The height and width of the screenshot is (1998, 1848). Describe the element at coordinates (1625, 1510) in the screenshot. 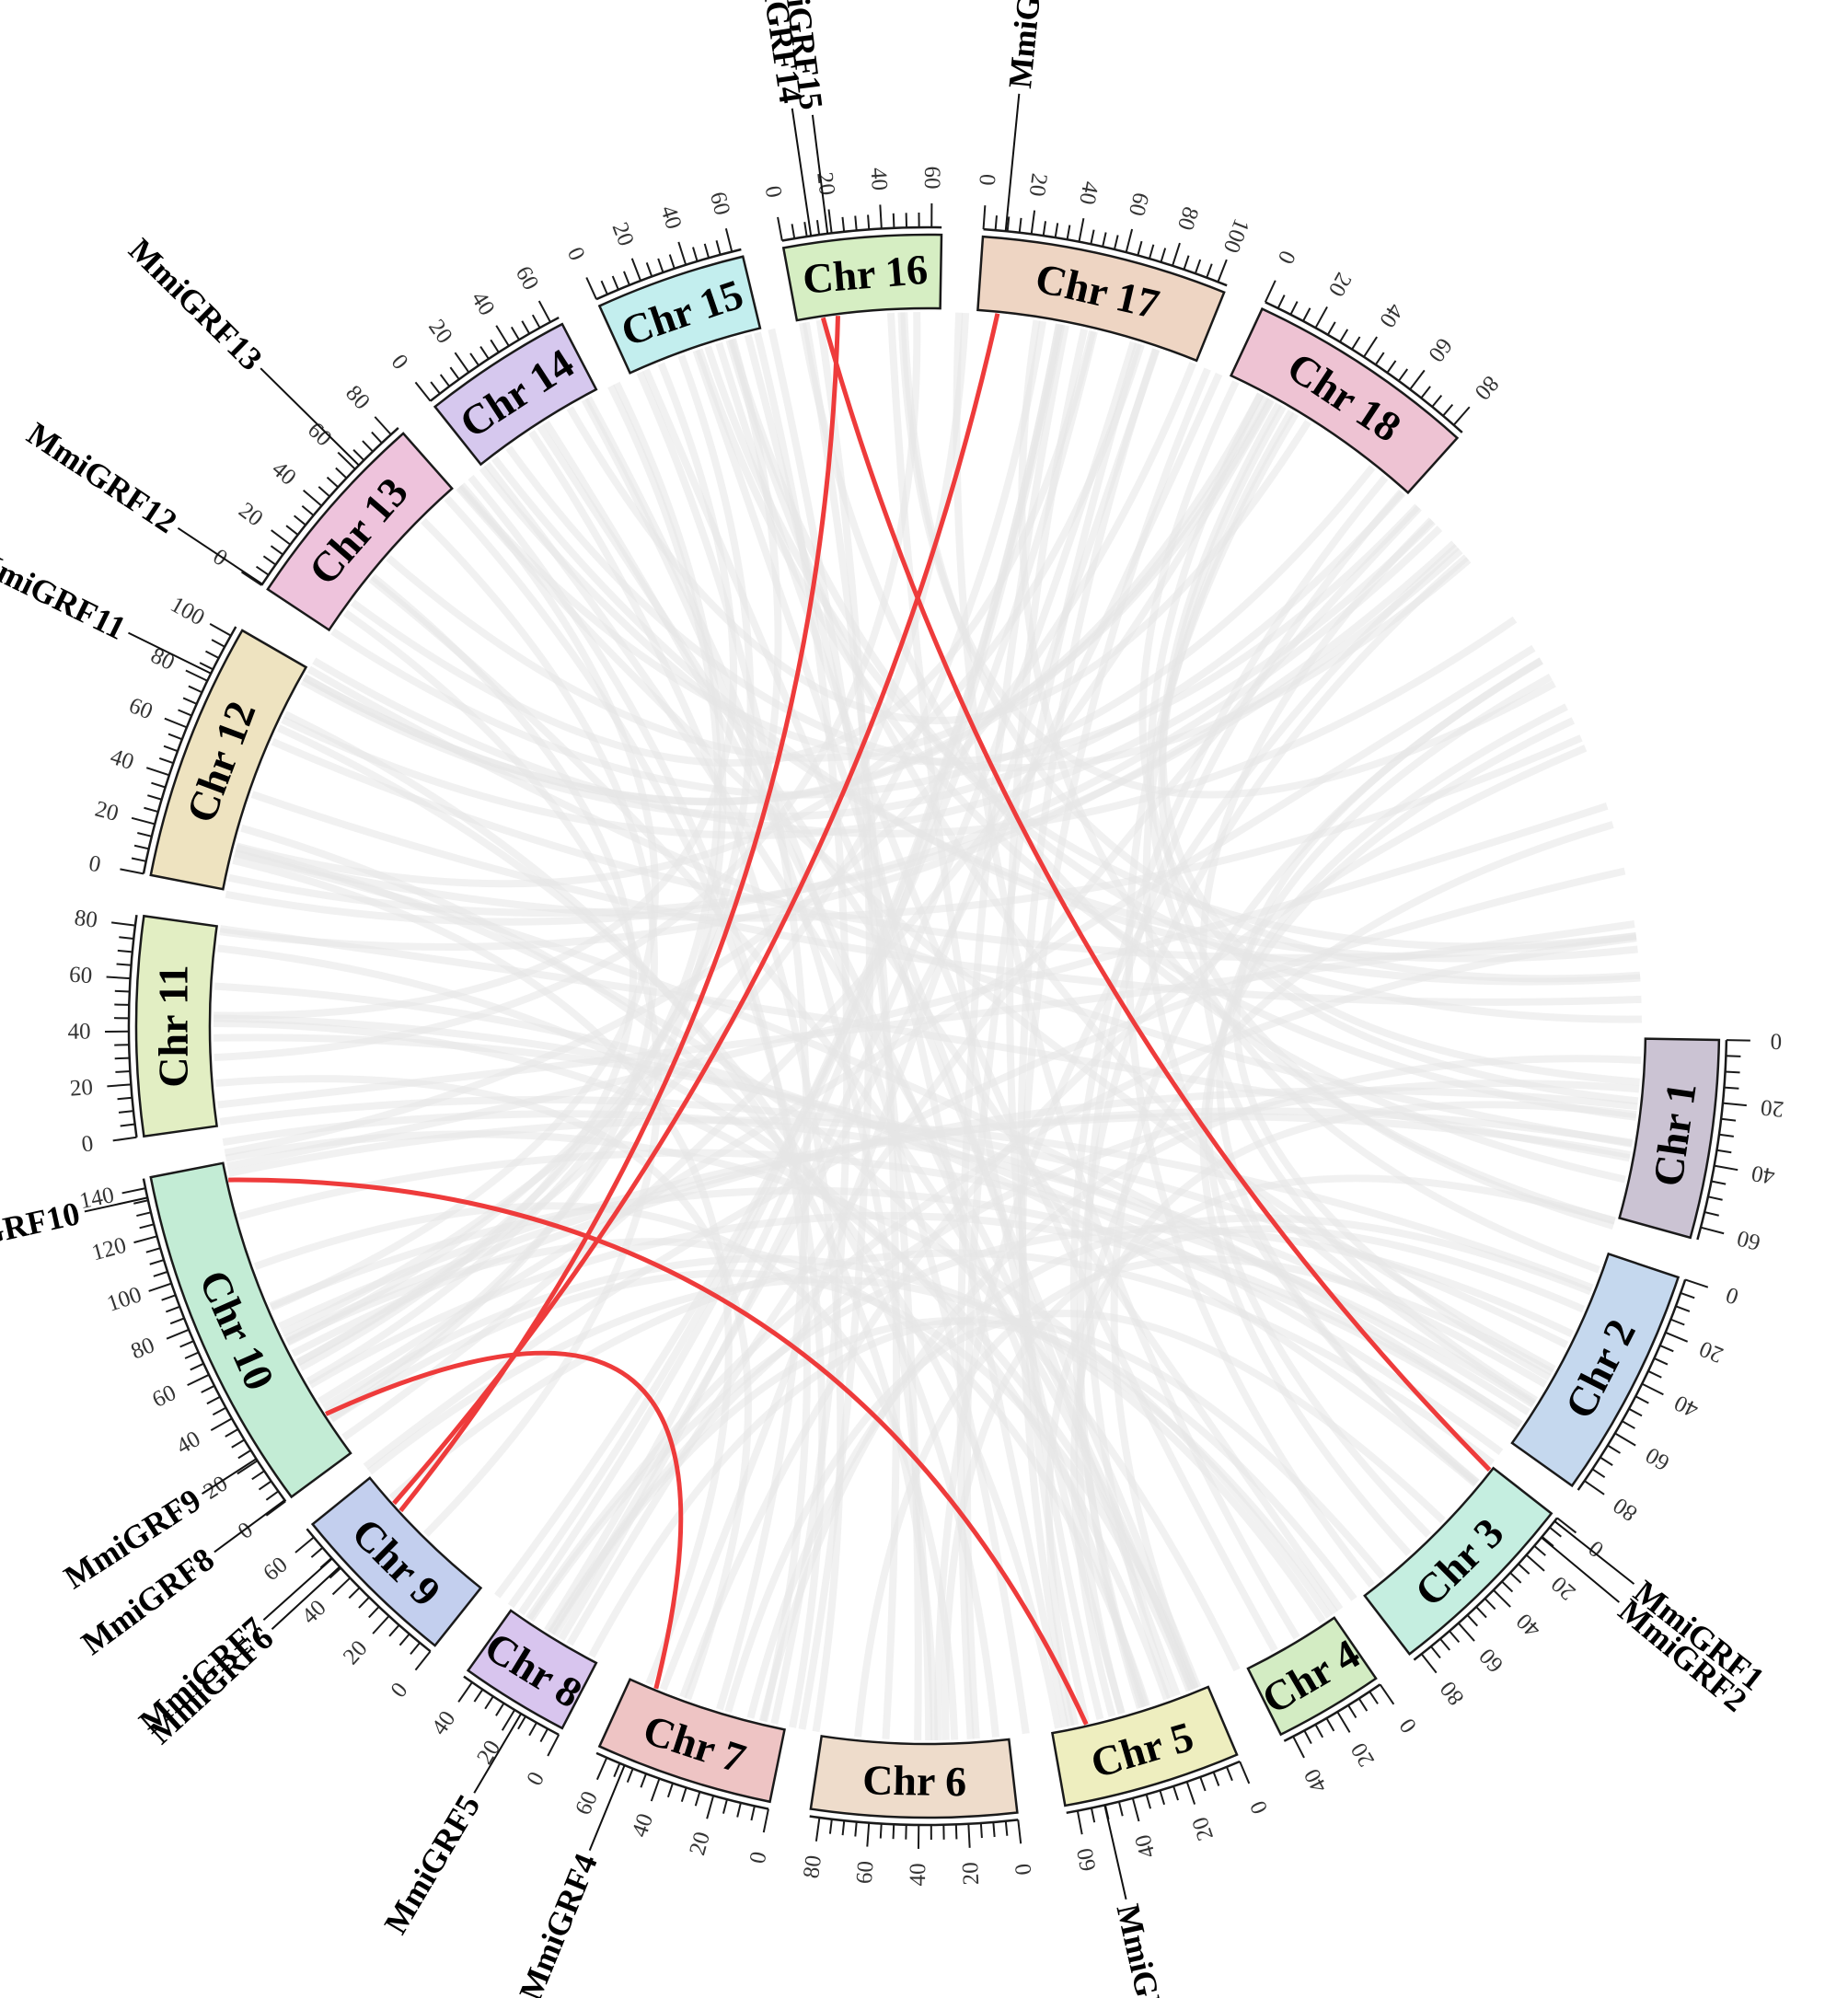

I see `tick-label: 80` at that location.